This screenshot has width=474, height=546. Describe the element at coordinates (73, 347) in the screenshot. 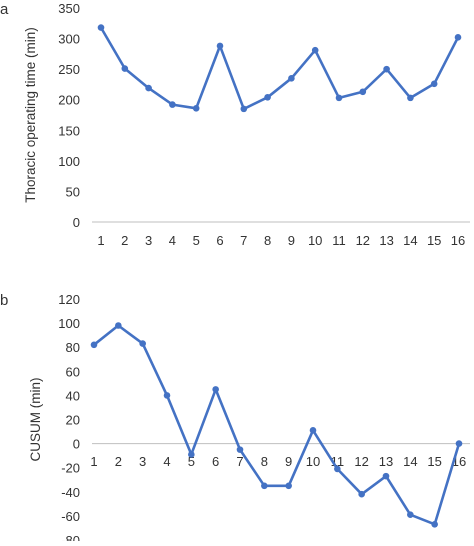

I see `panel-b-ytick-label: 80` at that location.